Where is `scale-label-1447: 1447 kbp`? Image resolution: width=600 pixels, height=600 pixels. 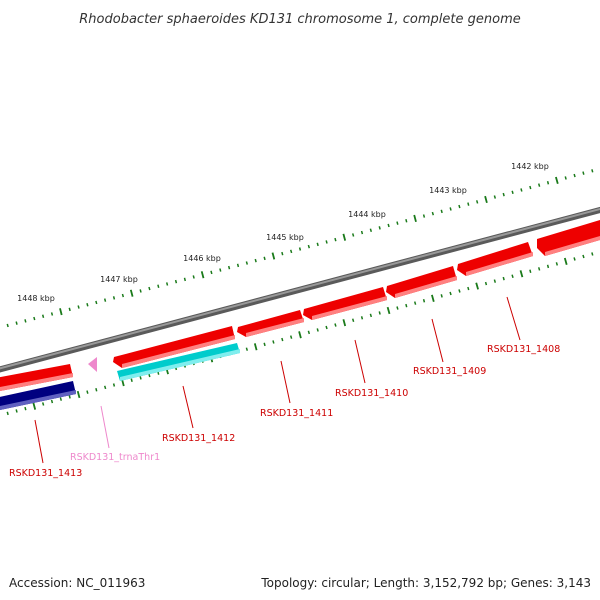
scale-label-1447: 1447 kbp is located at coordinates (119, 279).